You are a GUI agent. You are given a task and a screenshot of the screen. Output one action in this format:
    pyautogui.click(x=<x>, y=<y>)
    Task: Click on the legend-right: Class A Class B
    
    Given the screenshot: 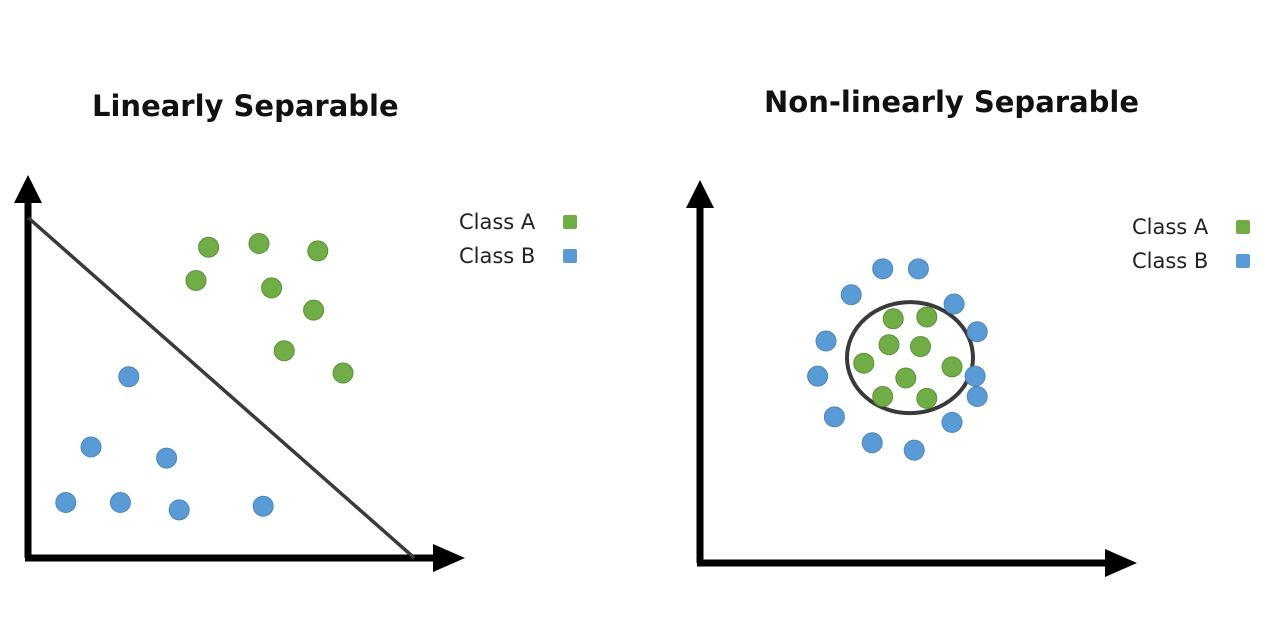 What is the action you would take?
    pyautogui.click(x=1191, y=244)
    